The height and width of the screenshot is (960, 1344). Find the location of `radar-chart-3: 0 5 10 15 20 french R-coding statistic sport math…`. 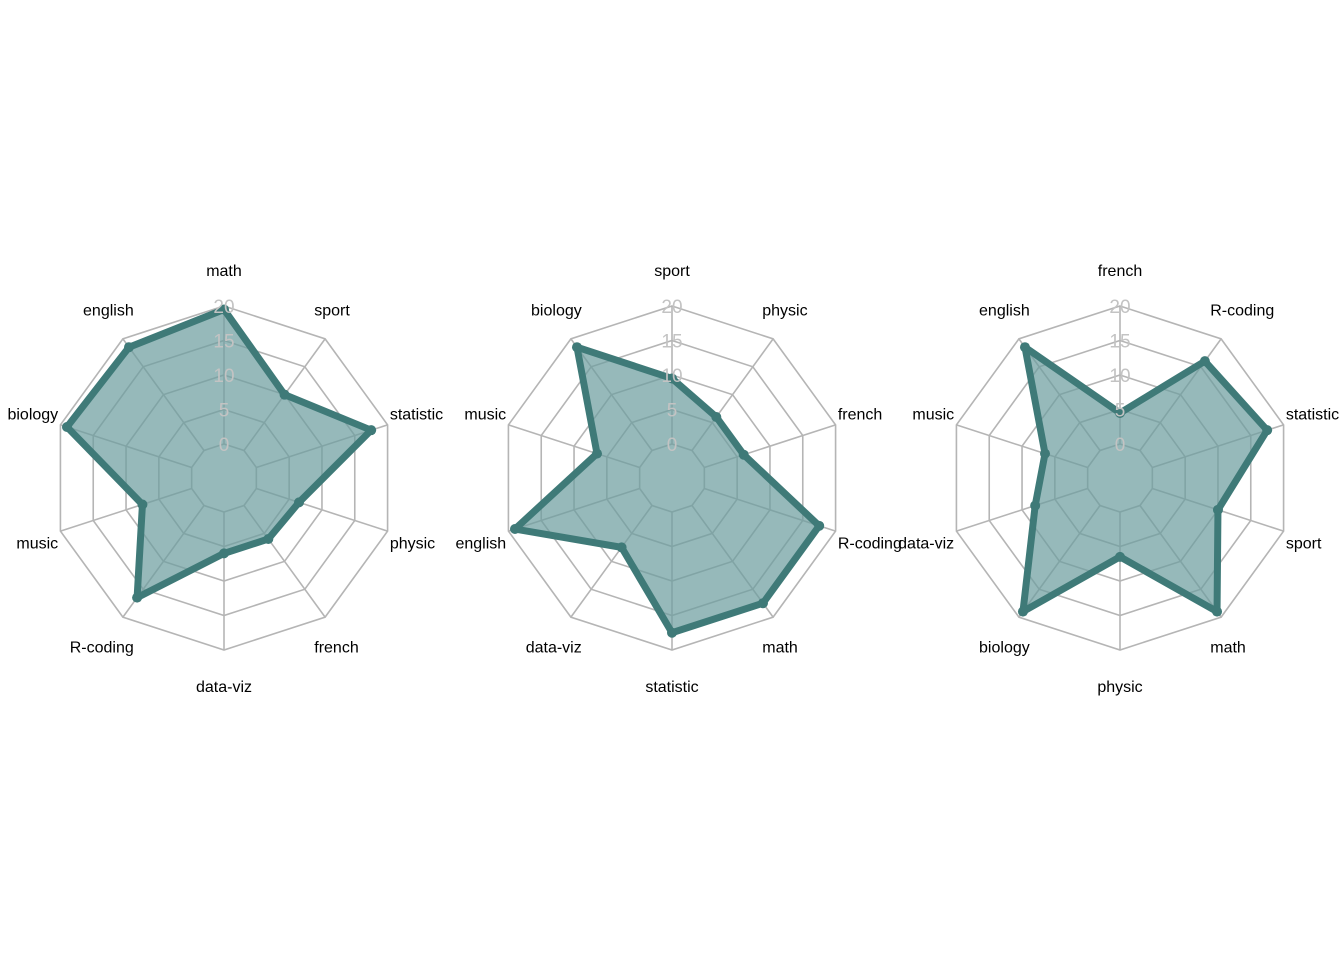

radar-chart-3: 0 5 10 15 20 french R-coding statistic sport math… is located at coordinates (1118, 479).